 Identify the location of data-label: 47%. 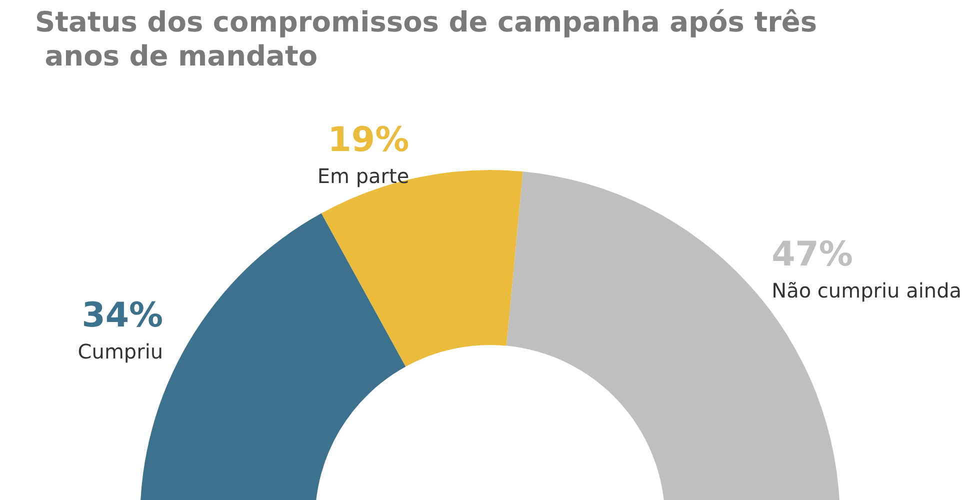
(813, 254).